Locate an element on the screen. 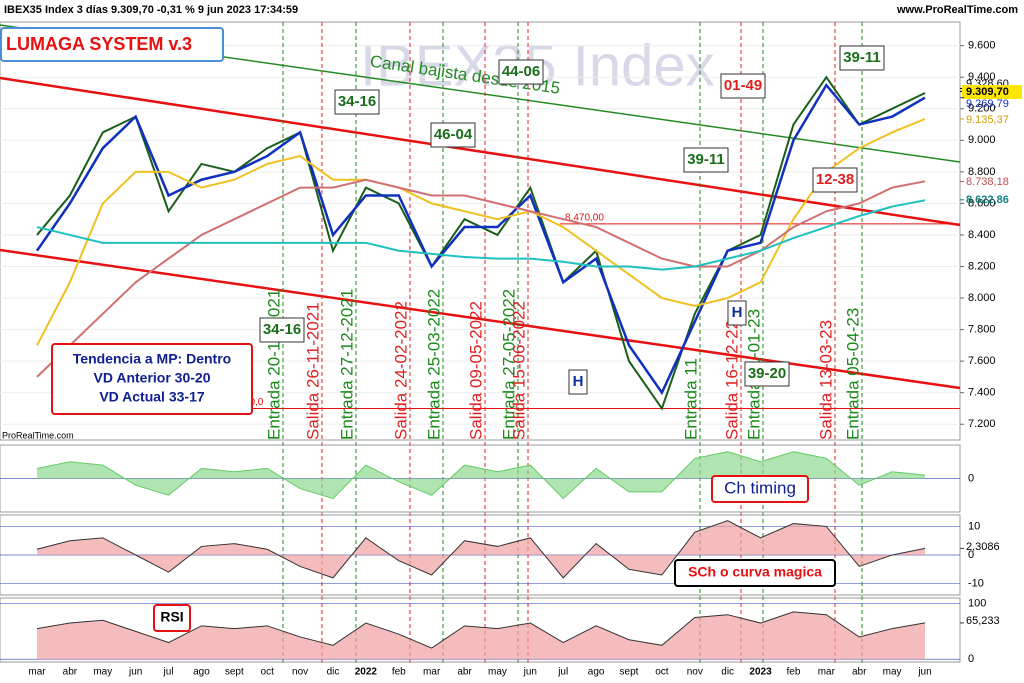 The height and width of the screenshot is (683, 1024). price-label: 8.622,86 is located at coordinates (987, 200).